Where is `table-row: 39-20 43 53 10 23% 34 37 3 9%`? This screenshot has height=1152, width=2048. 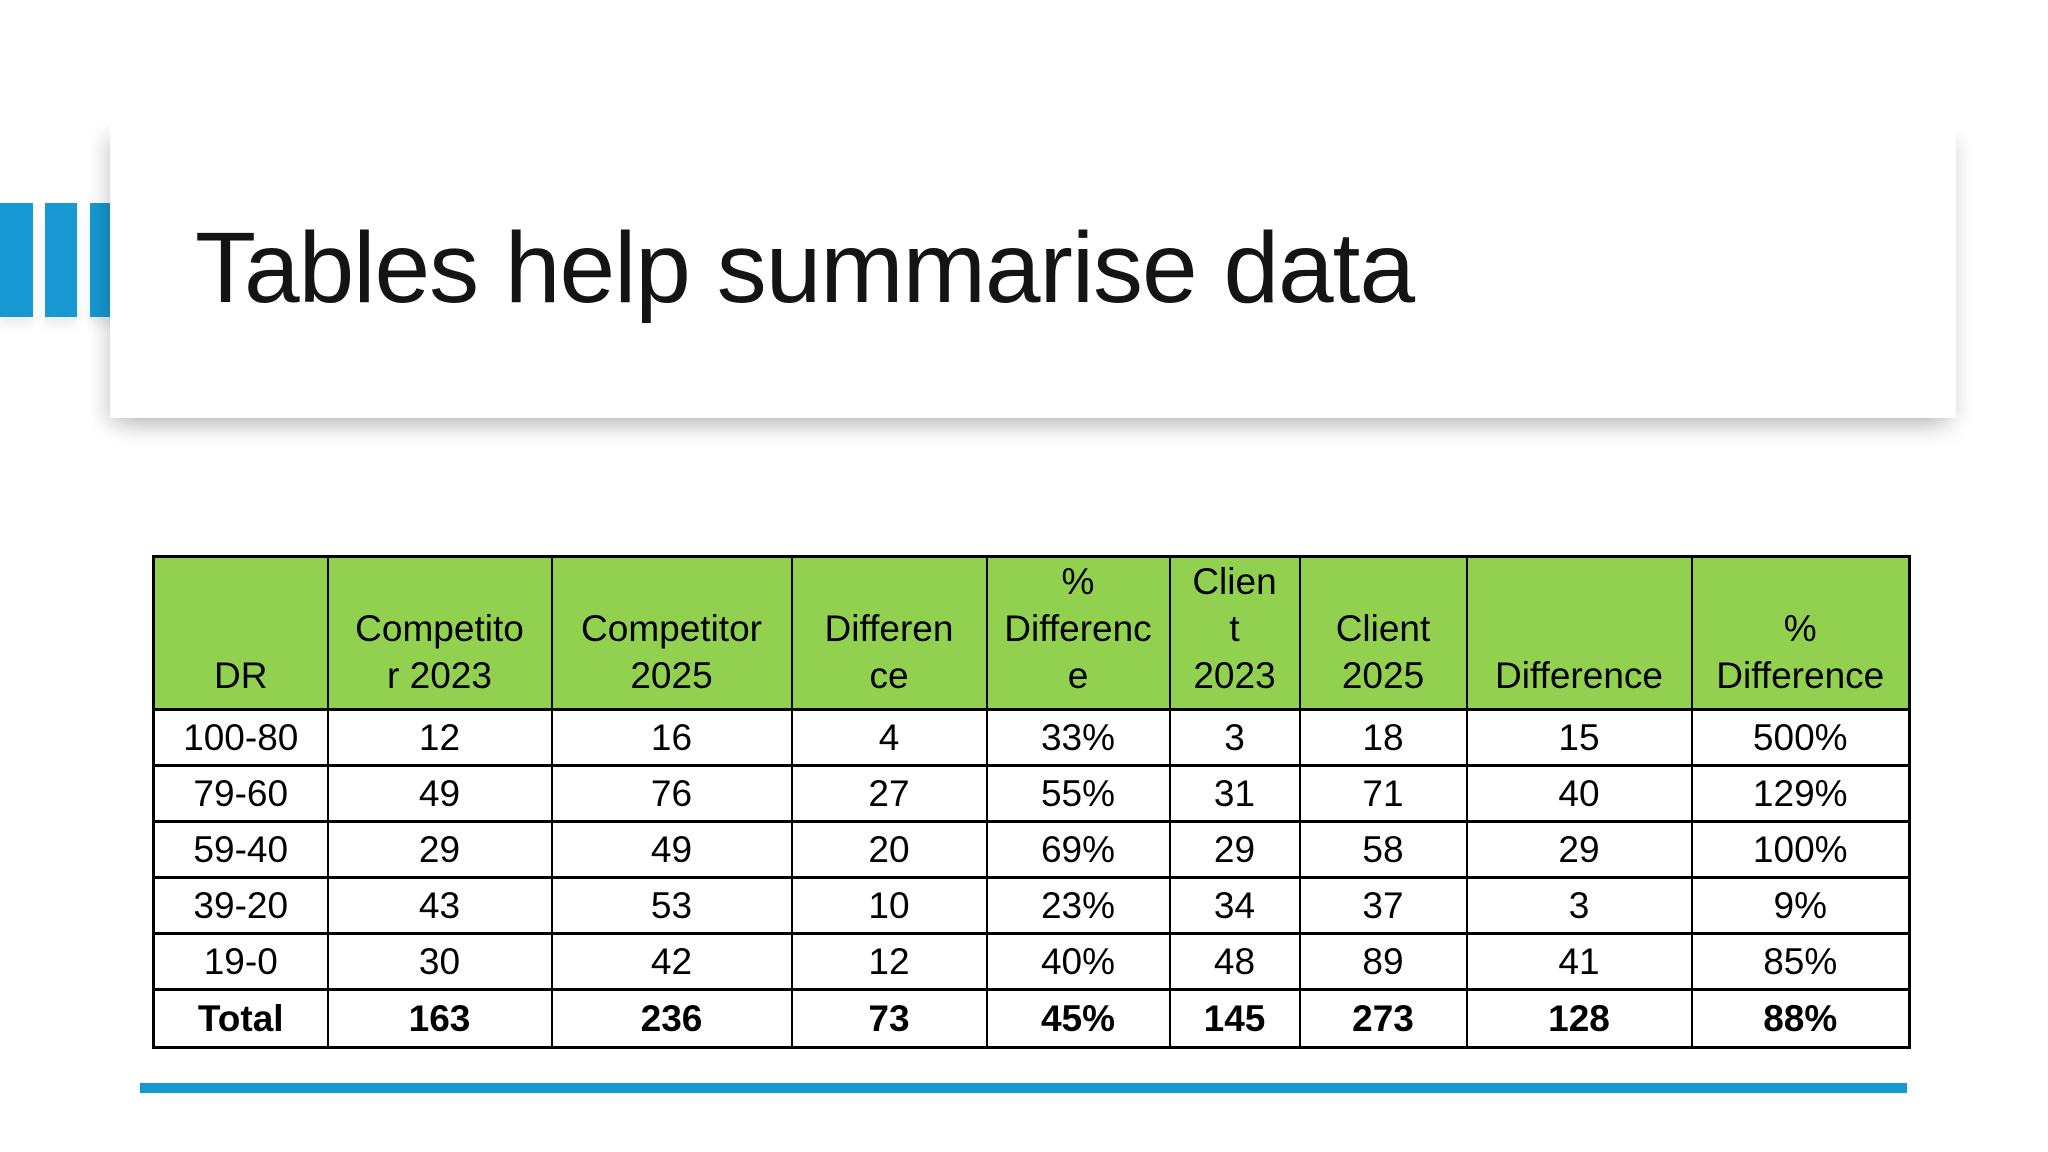 table-row: 39-20 43 53 10 23% 34 37 3 9% is located at coordinates (1031, 905).